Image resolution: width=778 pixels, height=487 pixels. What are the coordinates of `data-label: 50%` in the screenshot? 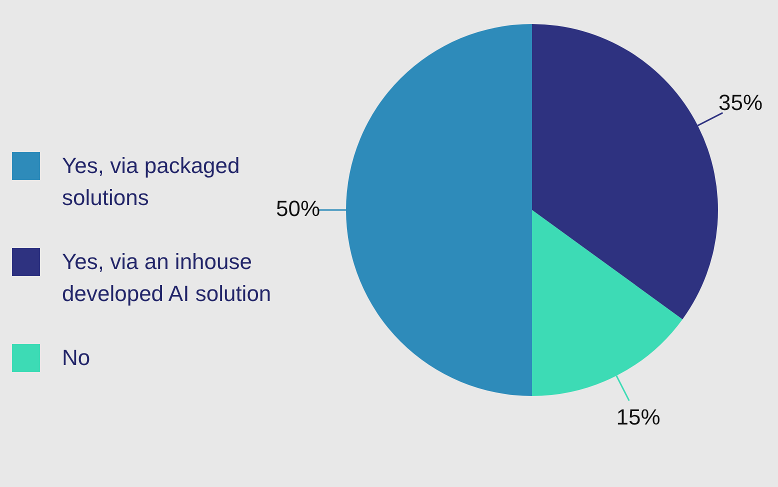 It's located at (298, 209).